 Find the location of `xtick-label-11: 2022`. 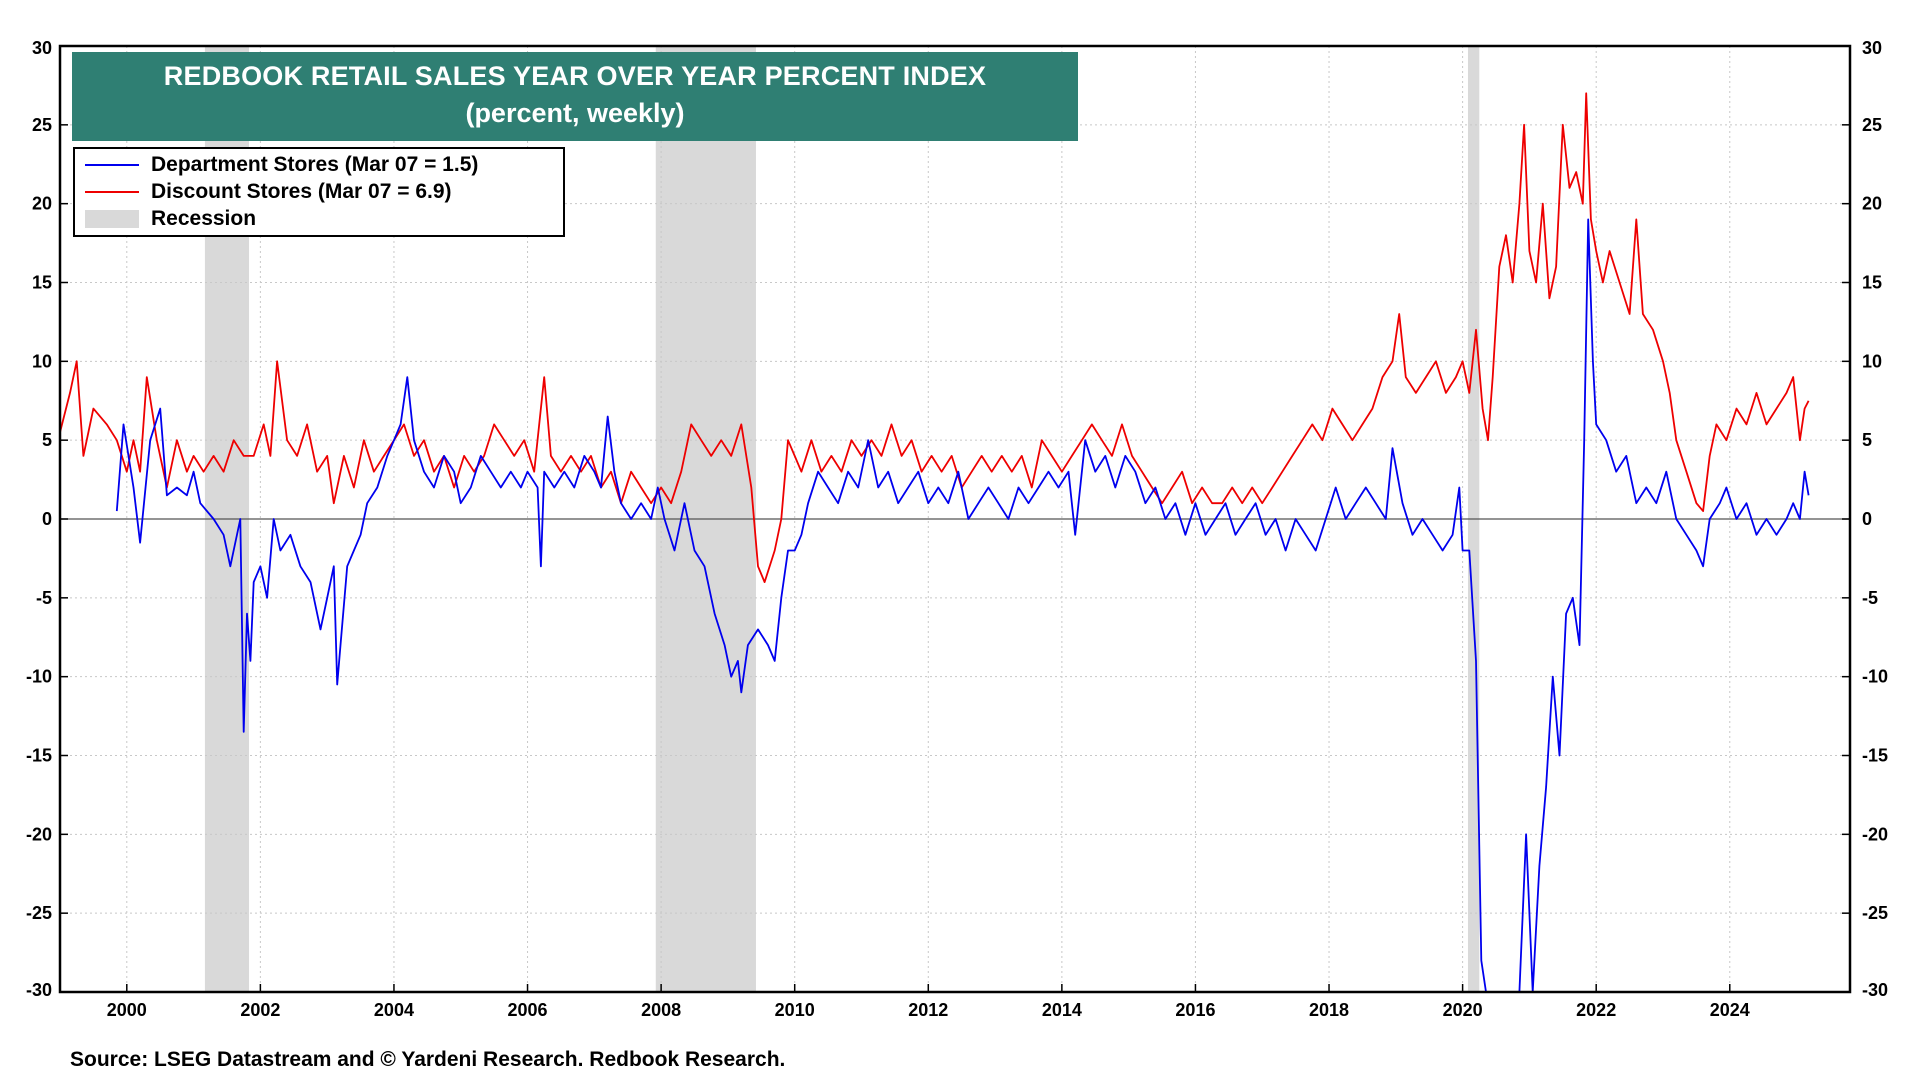

xtick-label-11: 2022 is located at coordinates (1596, 1010).